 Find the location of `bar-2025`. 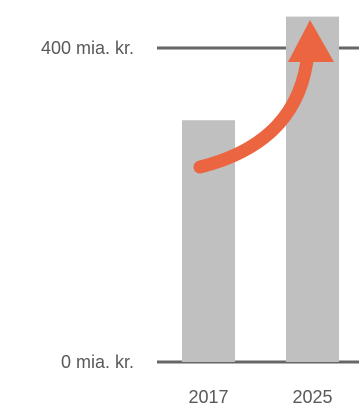

bar-2025 is located at coordinates (312, 189).